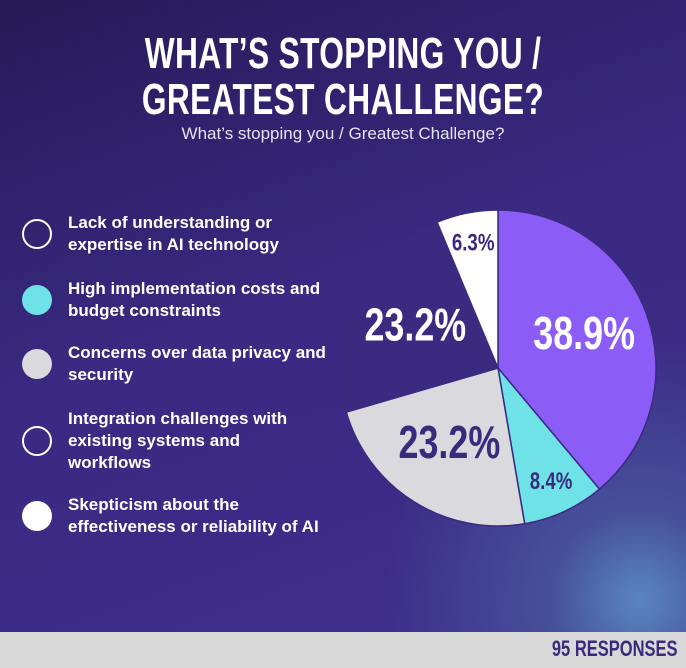  Describe the element at coordinates (473, 242) in the screenshot. I see `slice-label: 6.3%` at that location.